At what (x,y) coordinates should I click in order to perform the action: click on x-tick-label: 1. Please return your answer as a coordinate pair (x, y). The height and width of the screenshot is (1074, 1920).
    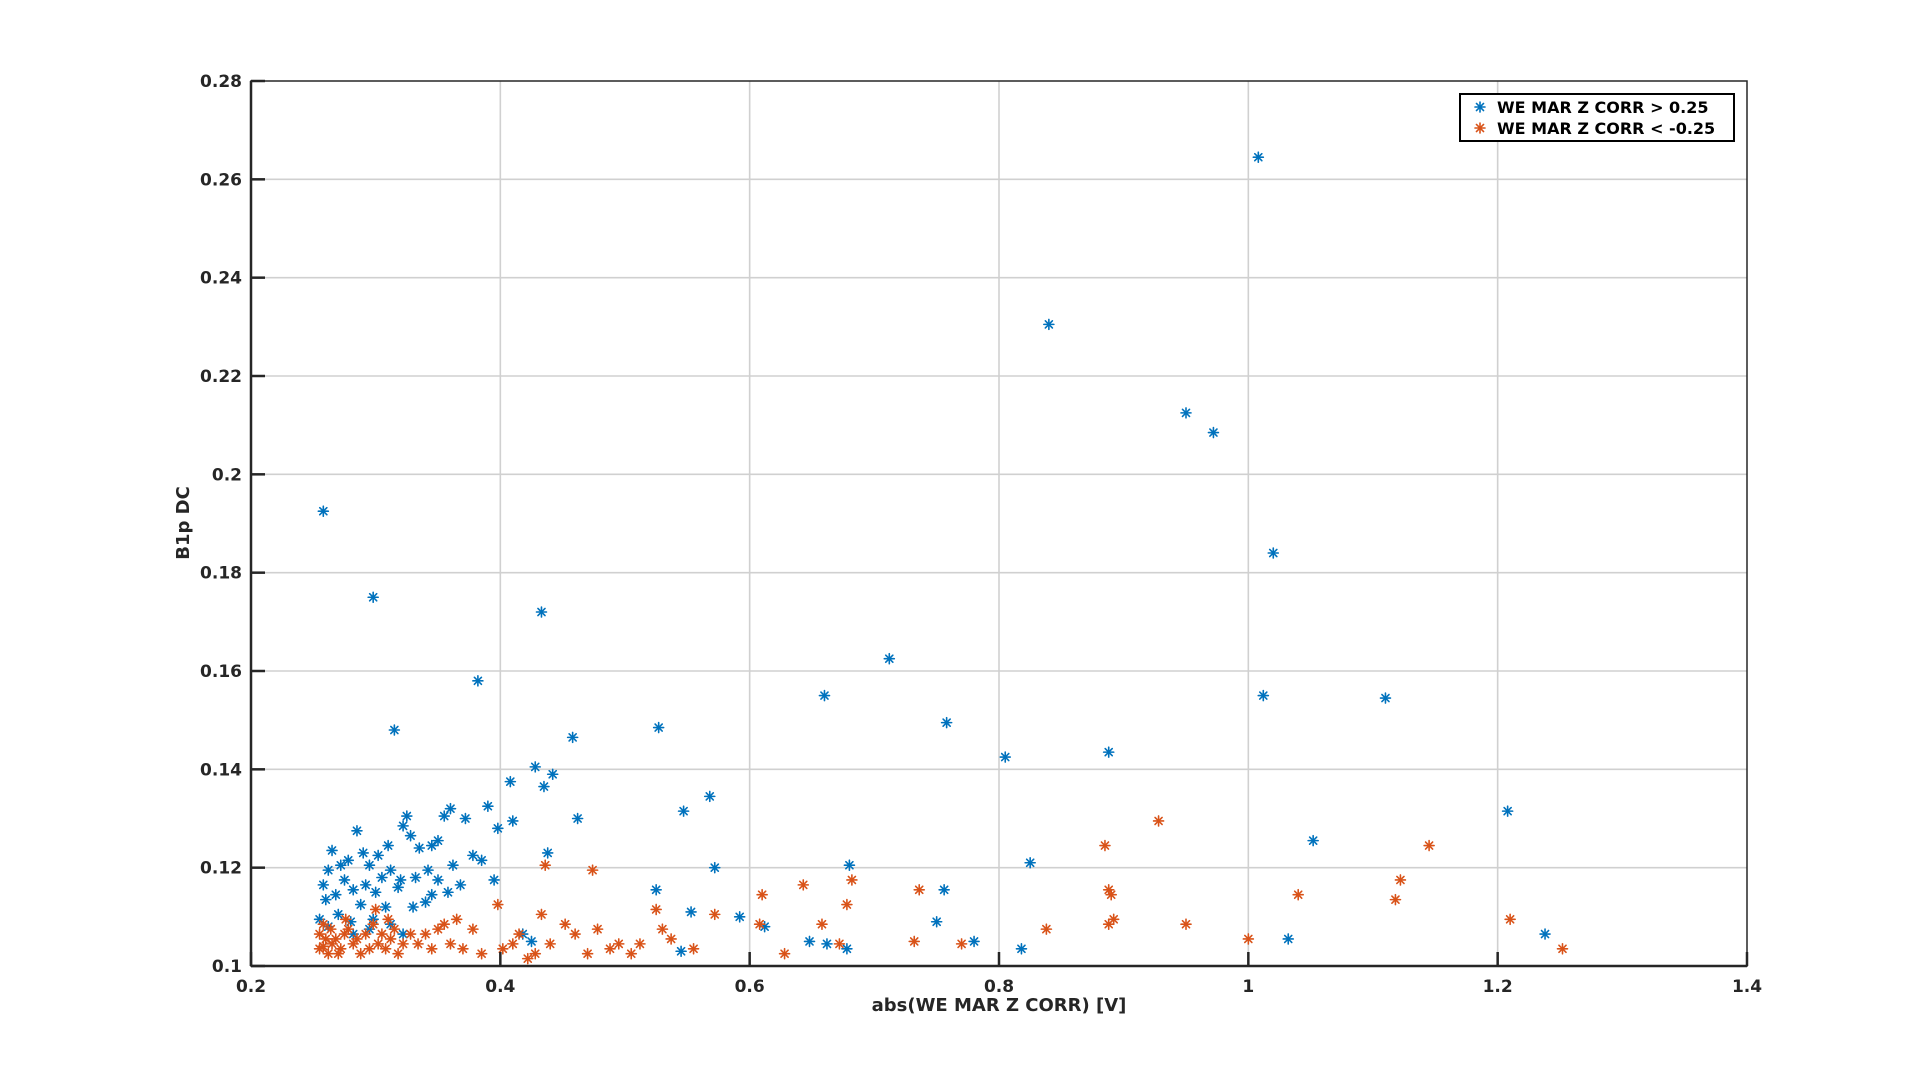
    Looking at the image, I should click on (1248, 987).